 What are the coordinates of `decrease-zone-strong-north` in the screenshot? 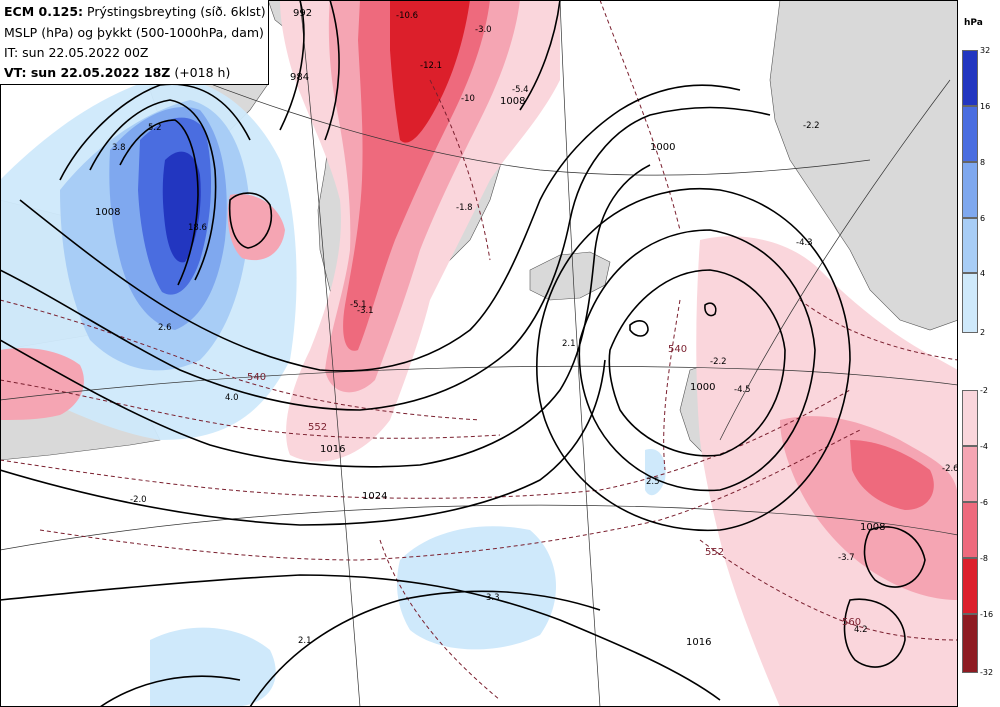 It's located at (416, 175).